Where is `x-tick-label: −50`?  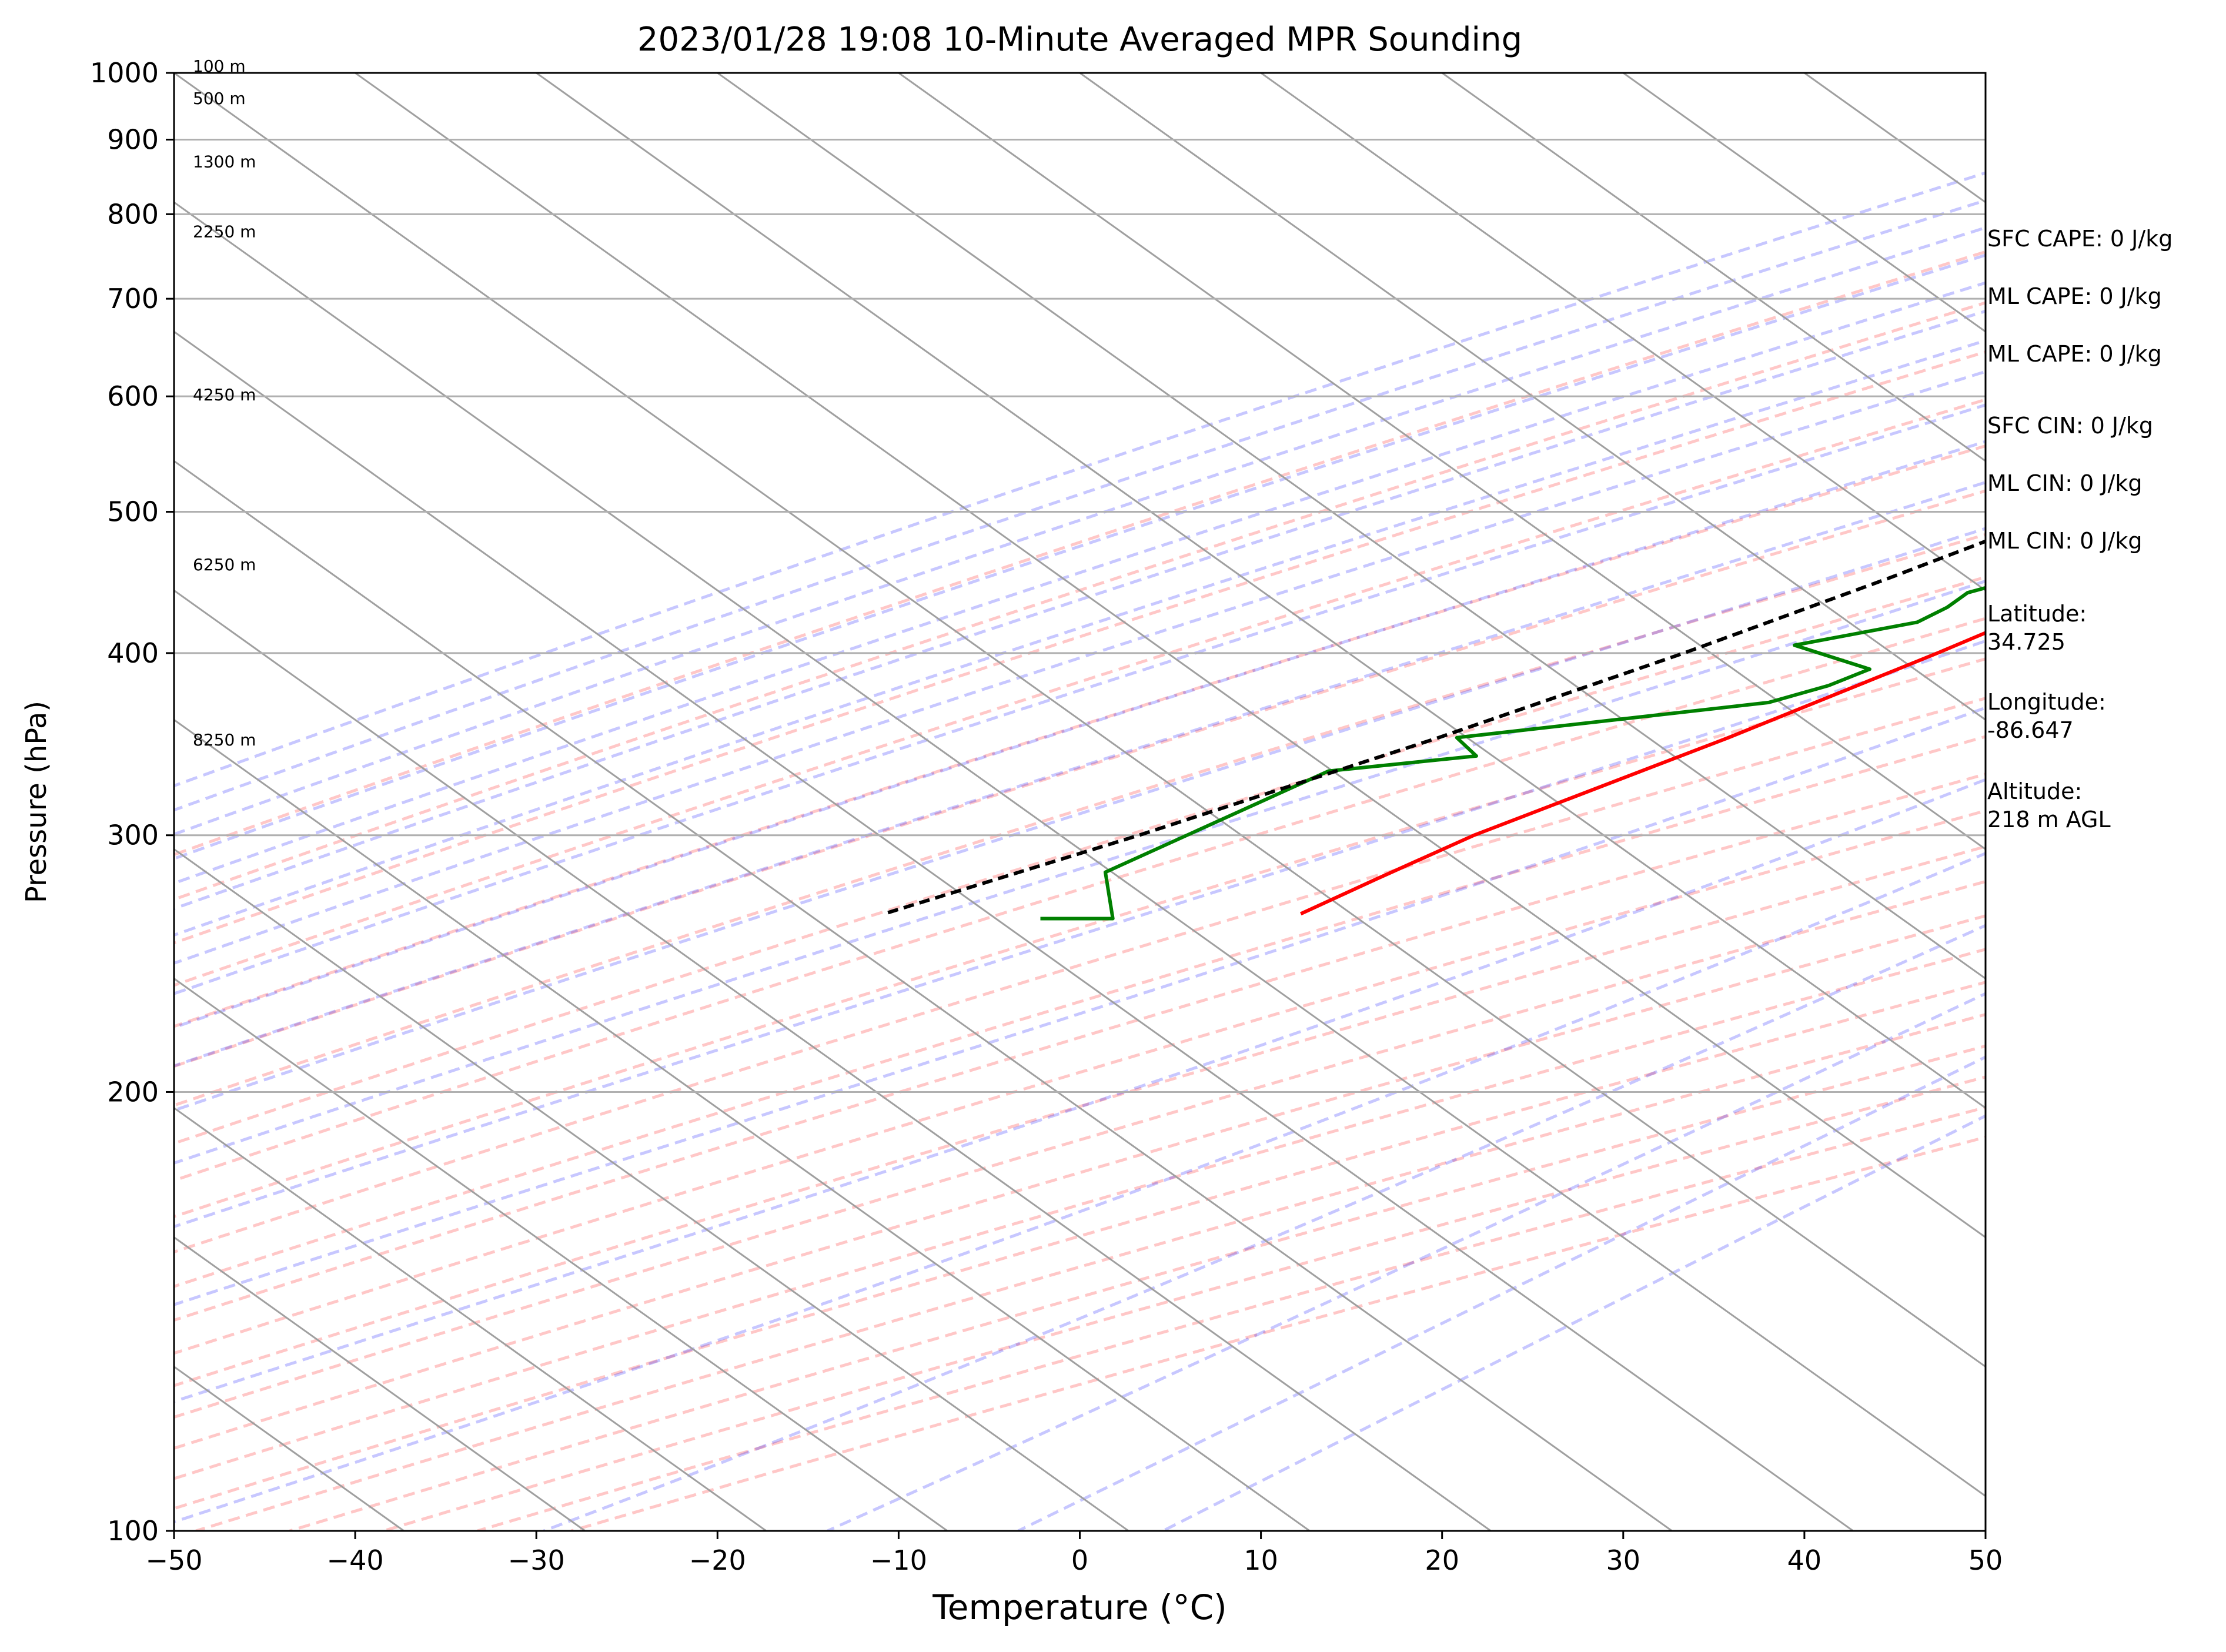 x-tick-label: −50 is located at coordinates (173, 1560).